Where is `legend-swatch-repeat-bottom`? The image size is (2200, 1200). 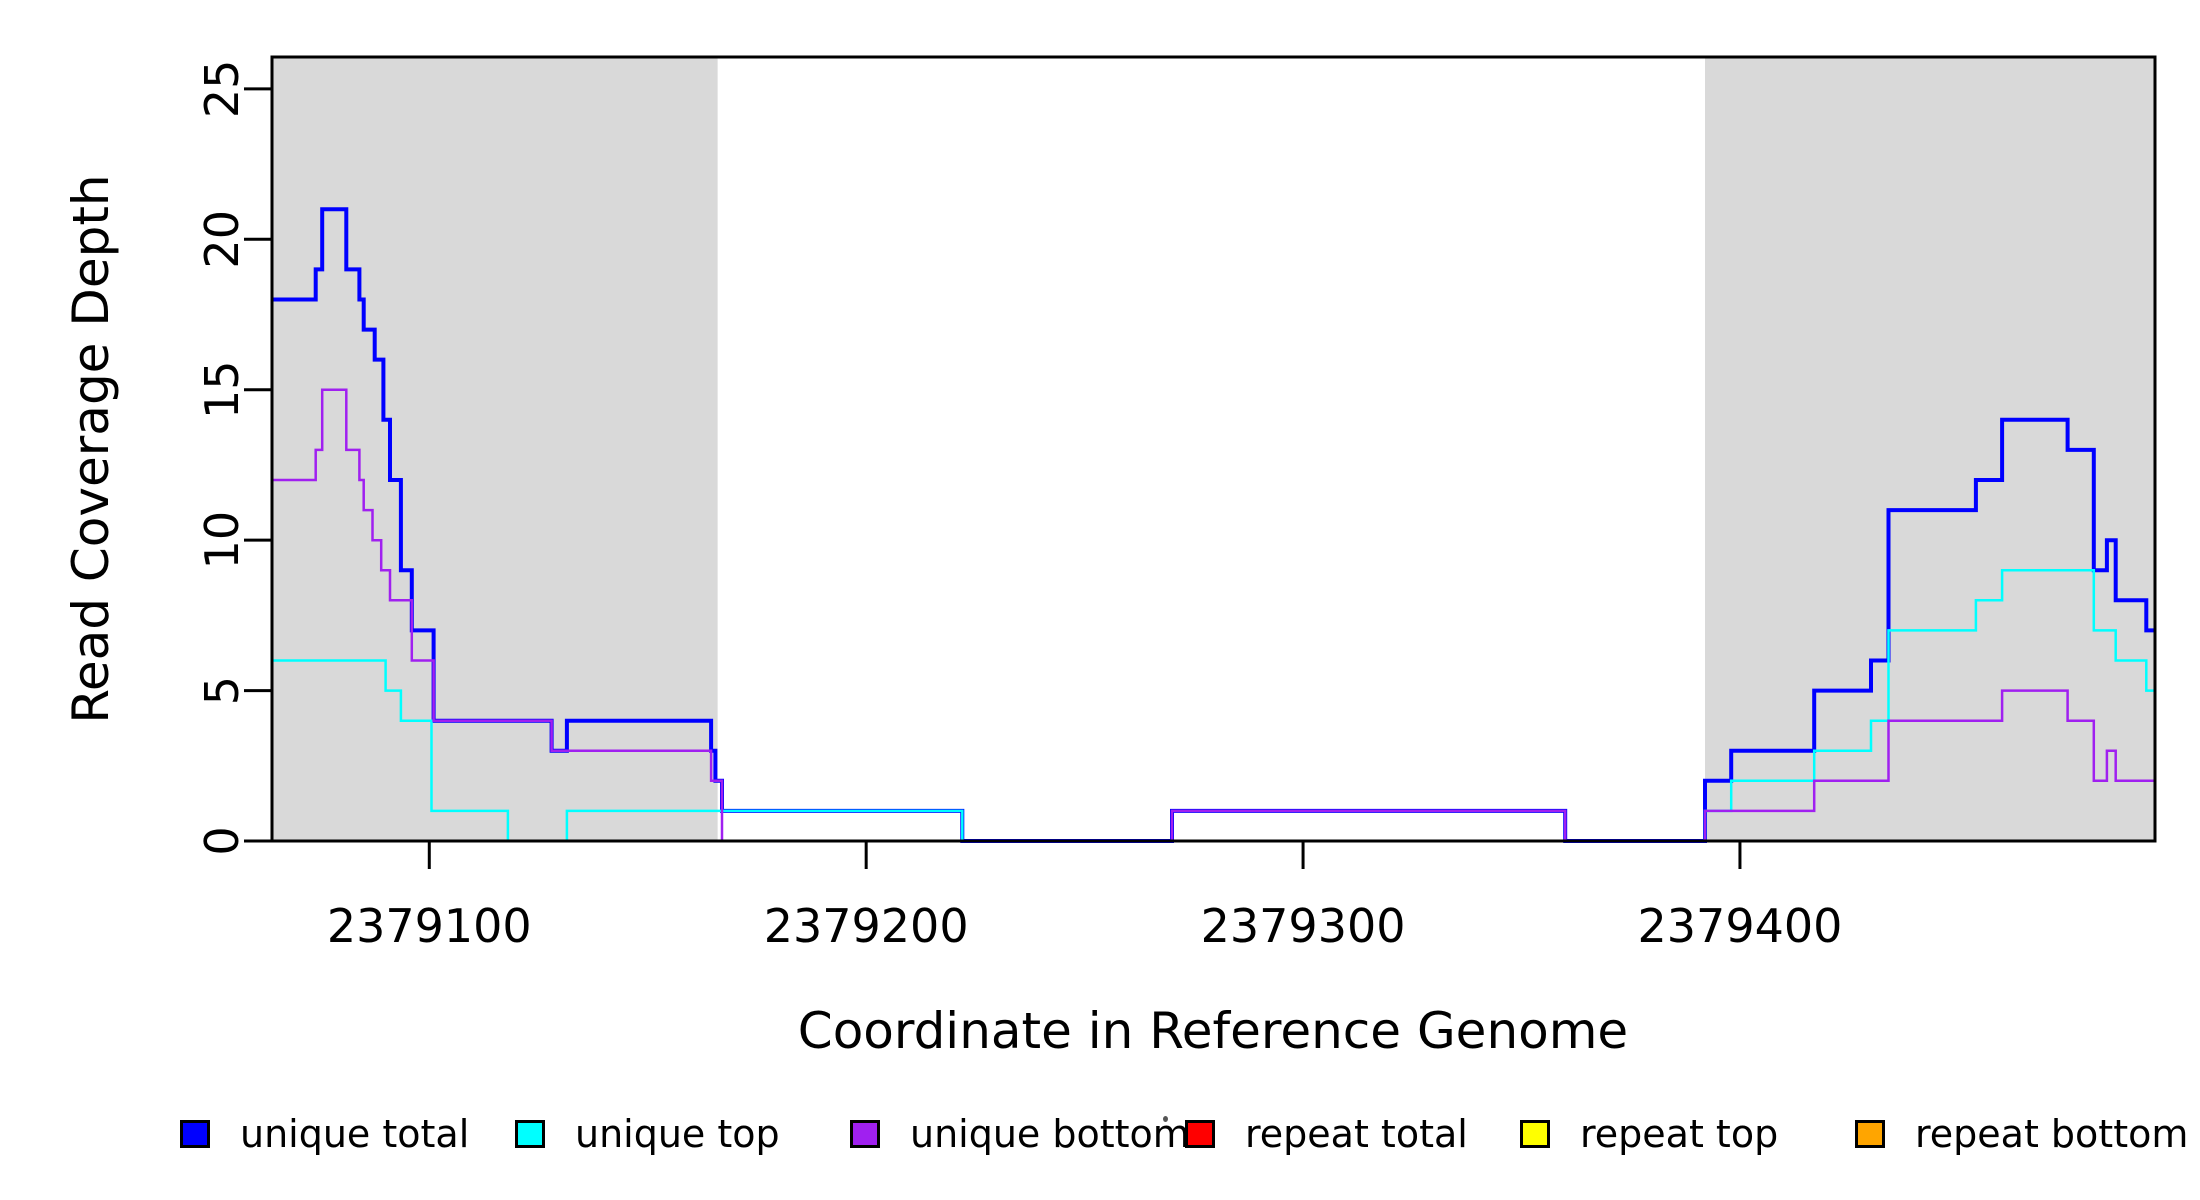
legend-swatch-repeat-bottom is located at coordinates (1870, 1134).